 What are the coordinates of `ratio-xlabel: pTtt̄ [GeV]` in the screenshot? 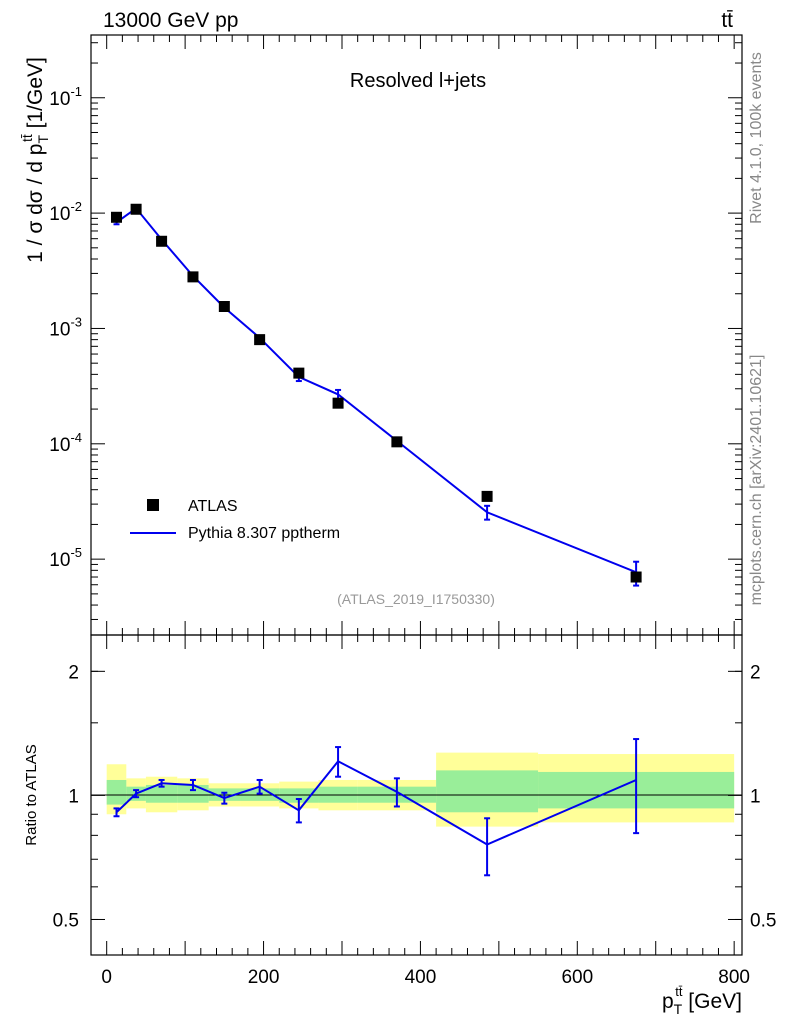 It's located at (702, 1000).